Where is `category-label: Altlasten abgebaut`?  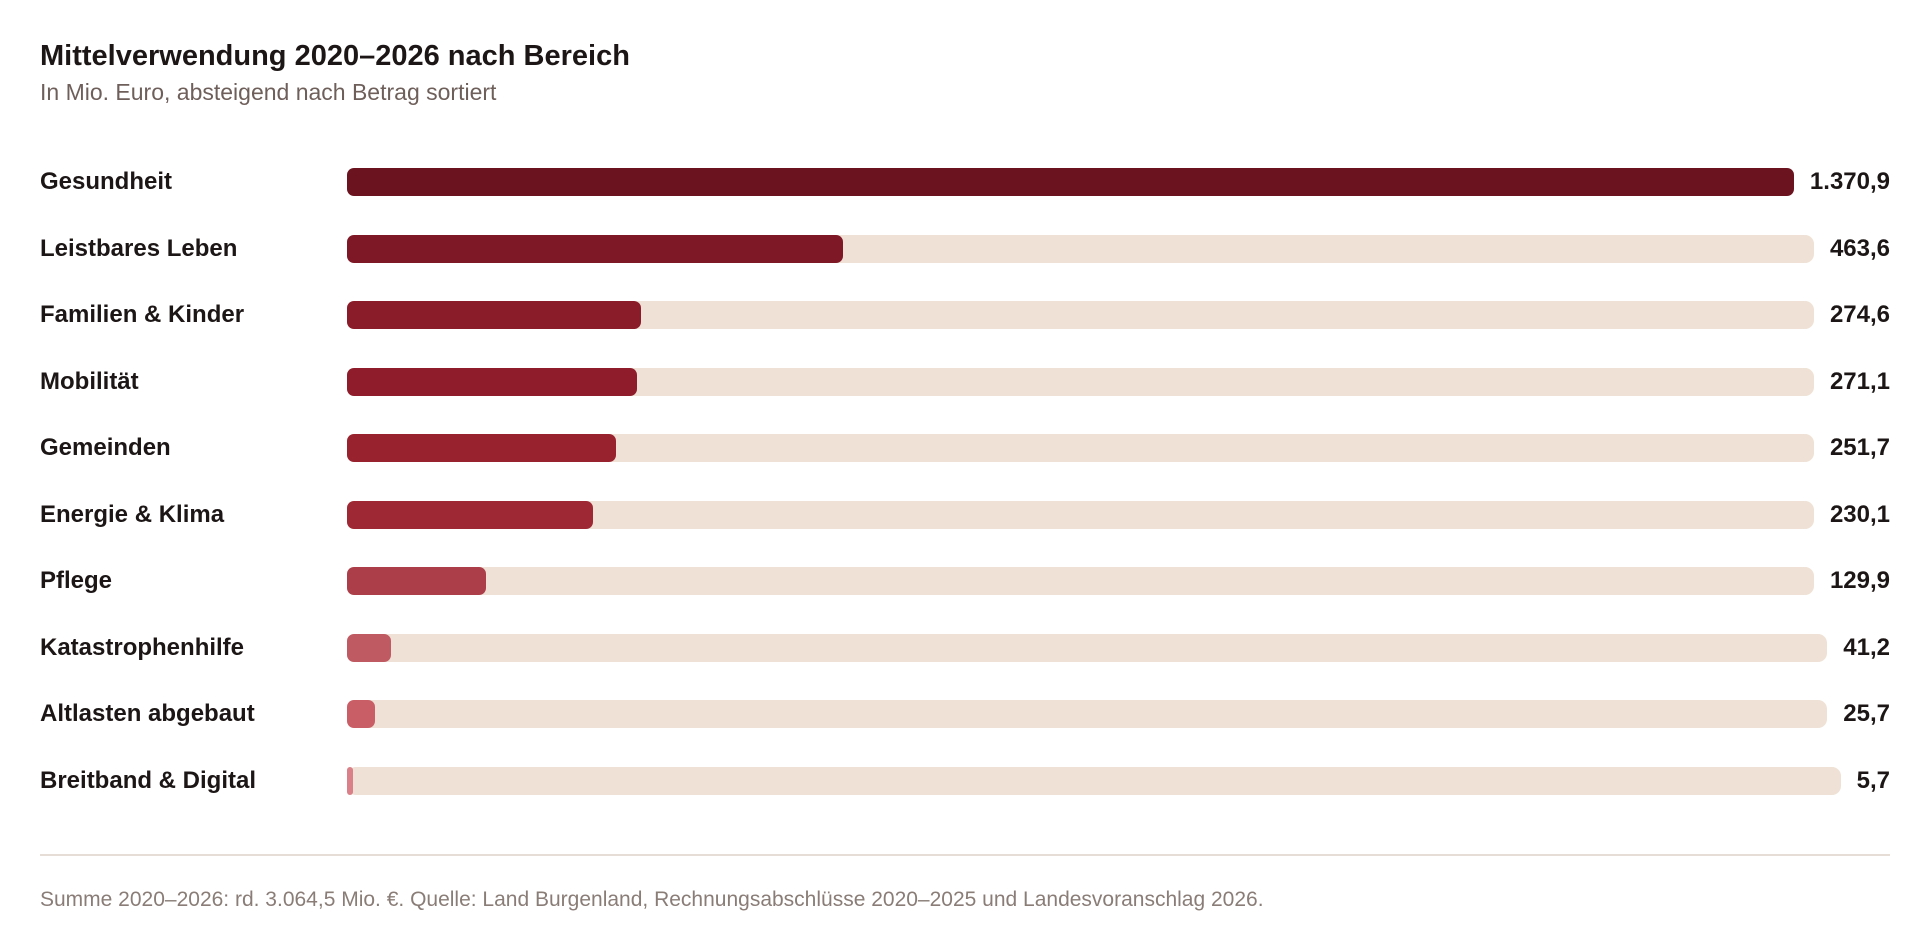
category-label: Altlasten abgebaut is located at coordinates (147, 713).